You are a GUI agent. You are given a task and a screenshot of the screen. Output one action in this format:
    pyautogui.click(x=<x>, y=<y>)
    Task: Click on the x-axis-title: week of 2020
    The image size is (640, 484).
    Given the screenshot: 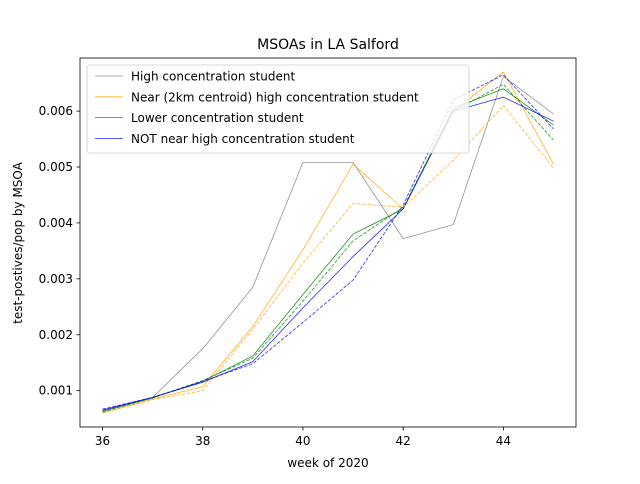 What is the action you would take?
    pyautogui.click(x=327, y=463)
    